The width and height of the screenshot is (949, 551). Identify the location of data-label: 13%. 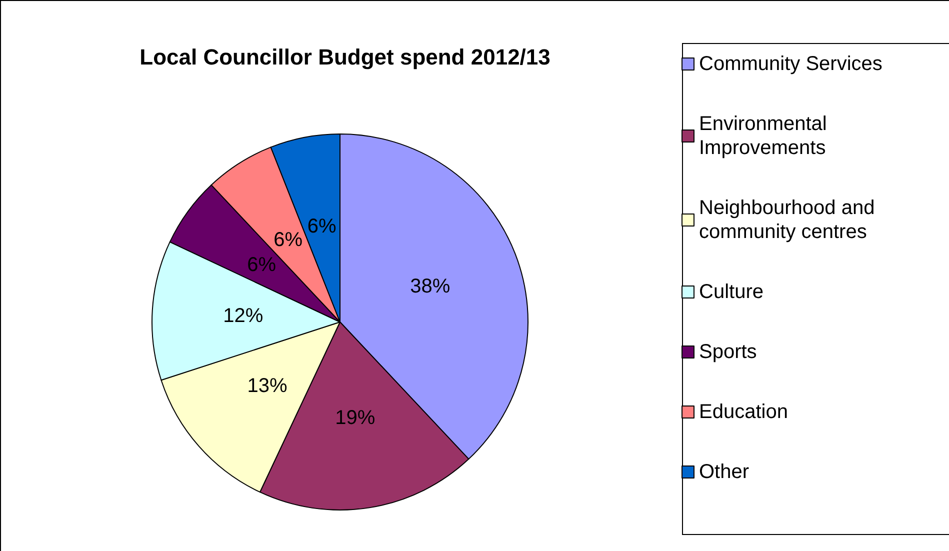
(267, 386).